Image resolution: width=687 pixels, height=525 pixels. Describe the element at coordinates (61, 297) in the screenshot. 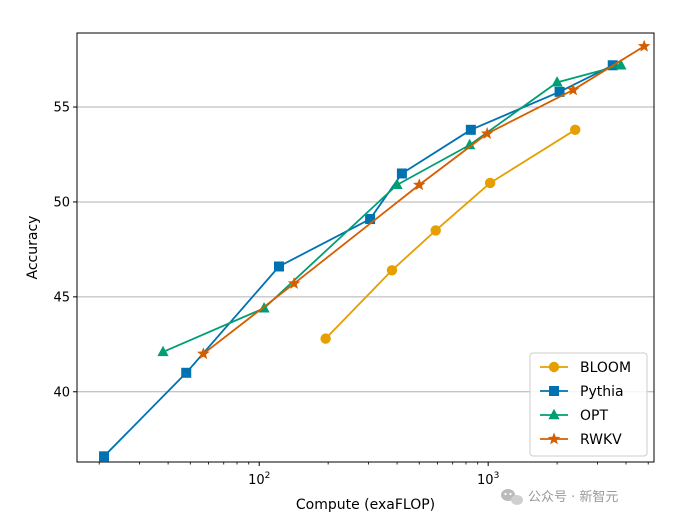

I see `y-tick-label: 45` at that location.